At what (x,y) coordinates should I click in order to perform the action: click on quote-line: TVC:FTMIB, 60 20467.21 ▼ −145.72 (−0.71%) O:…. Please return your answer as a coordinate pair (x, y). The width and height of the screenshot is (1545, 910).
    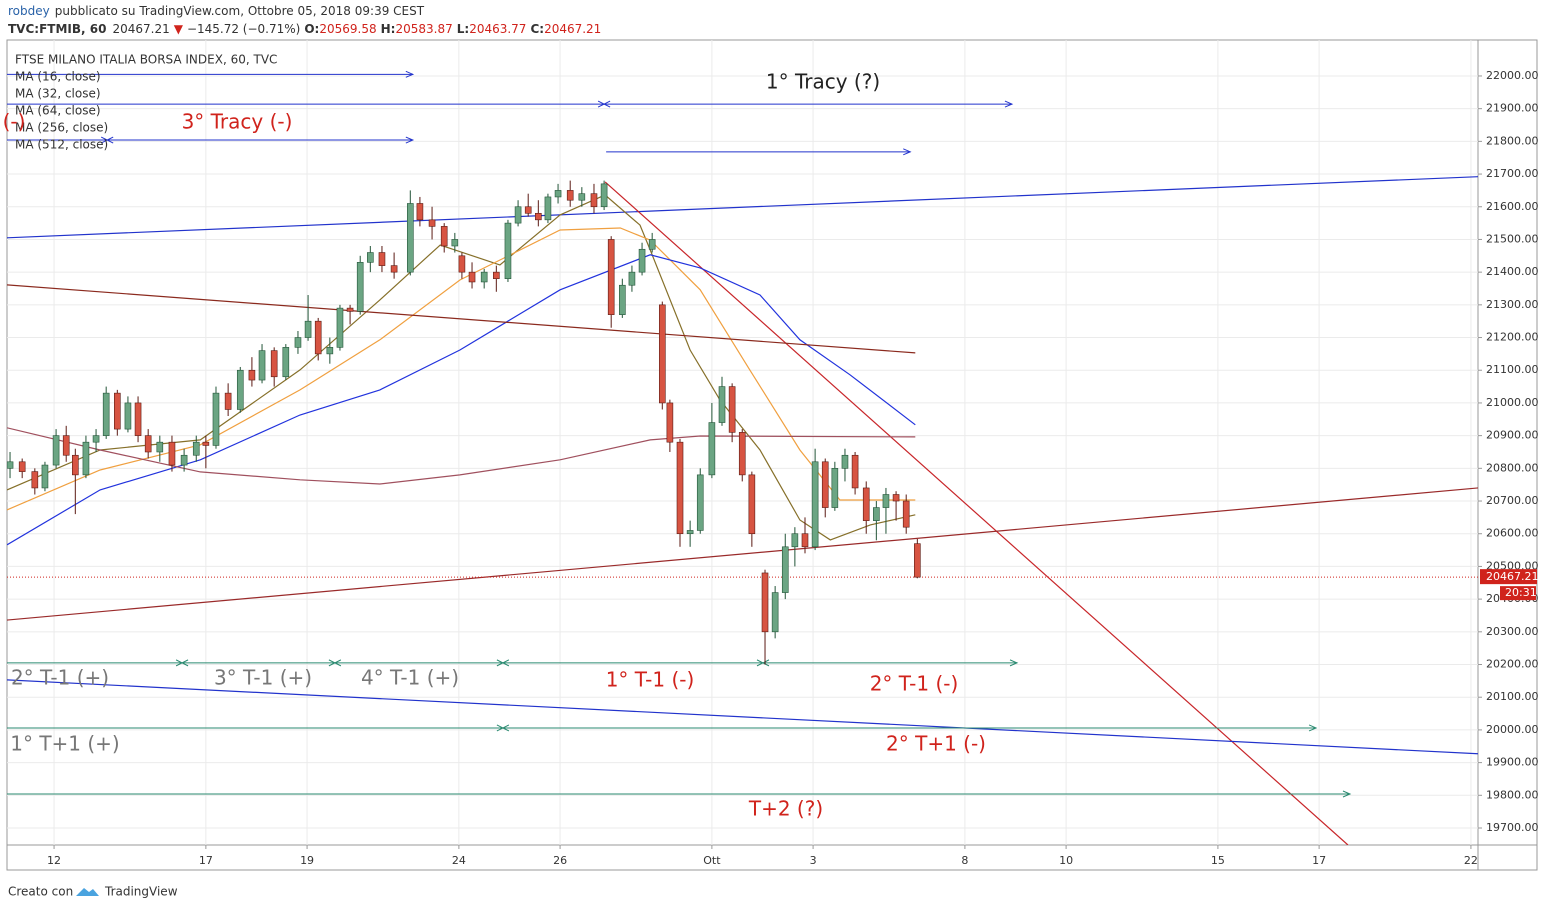
    Looking at the image, I should click on (304, 29).